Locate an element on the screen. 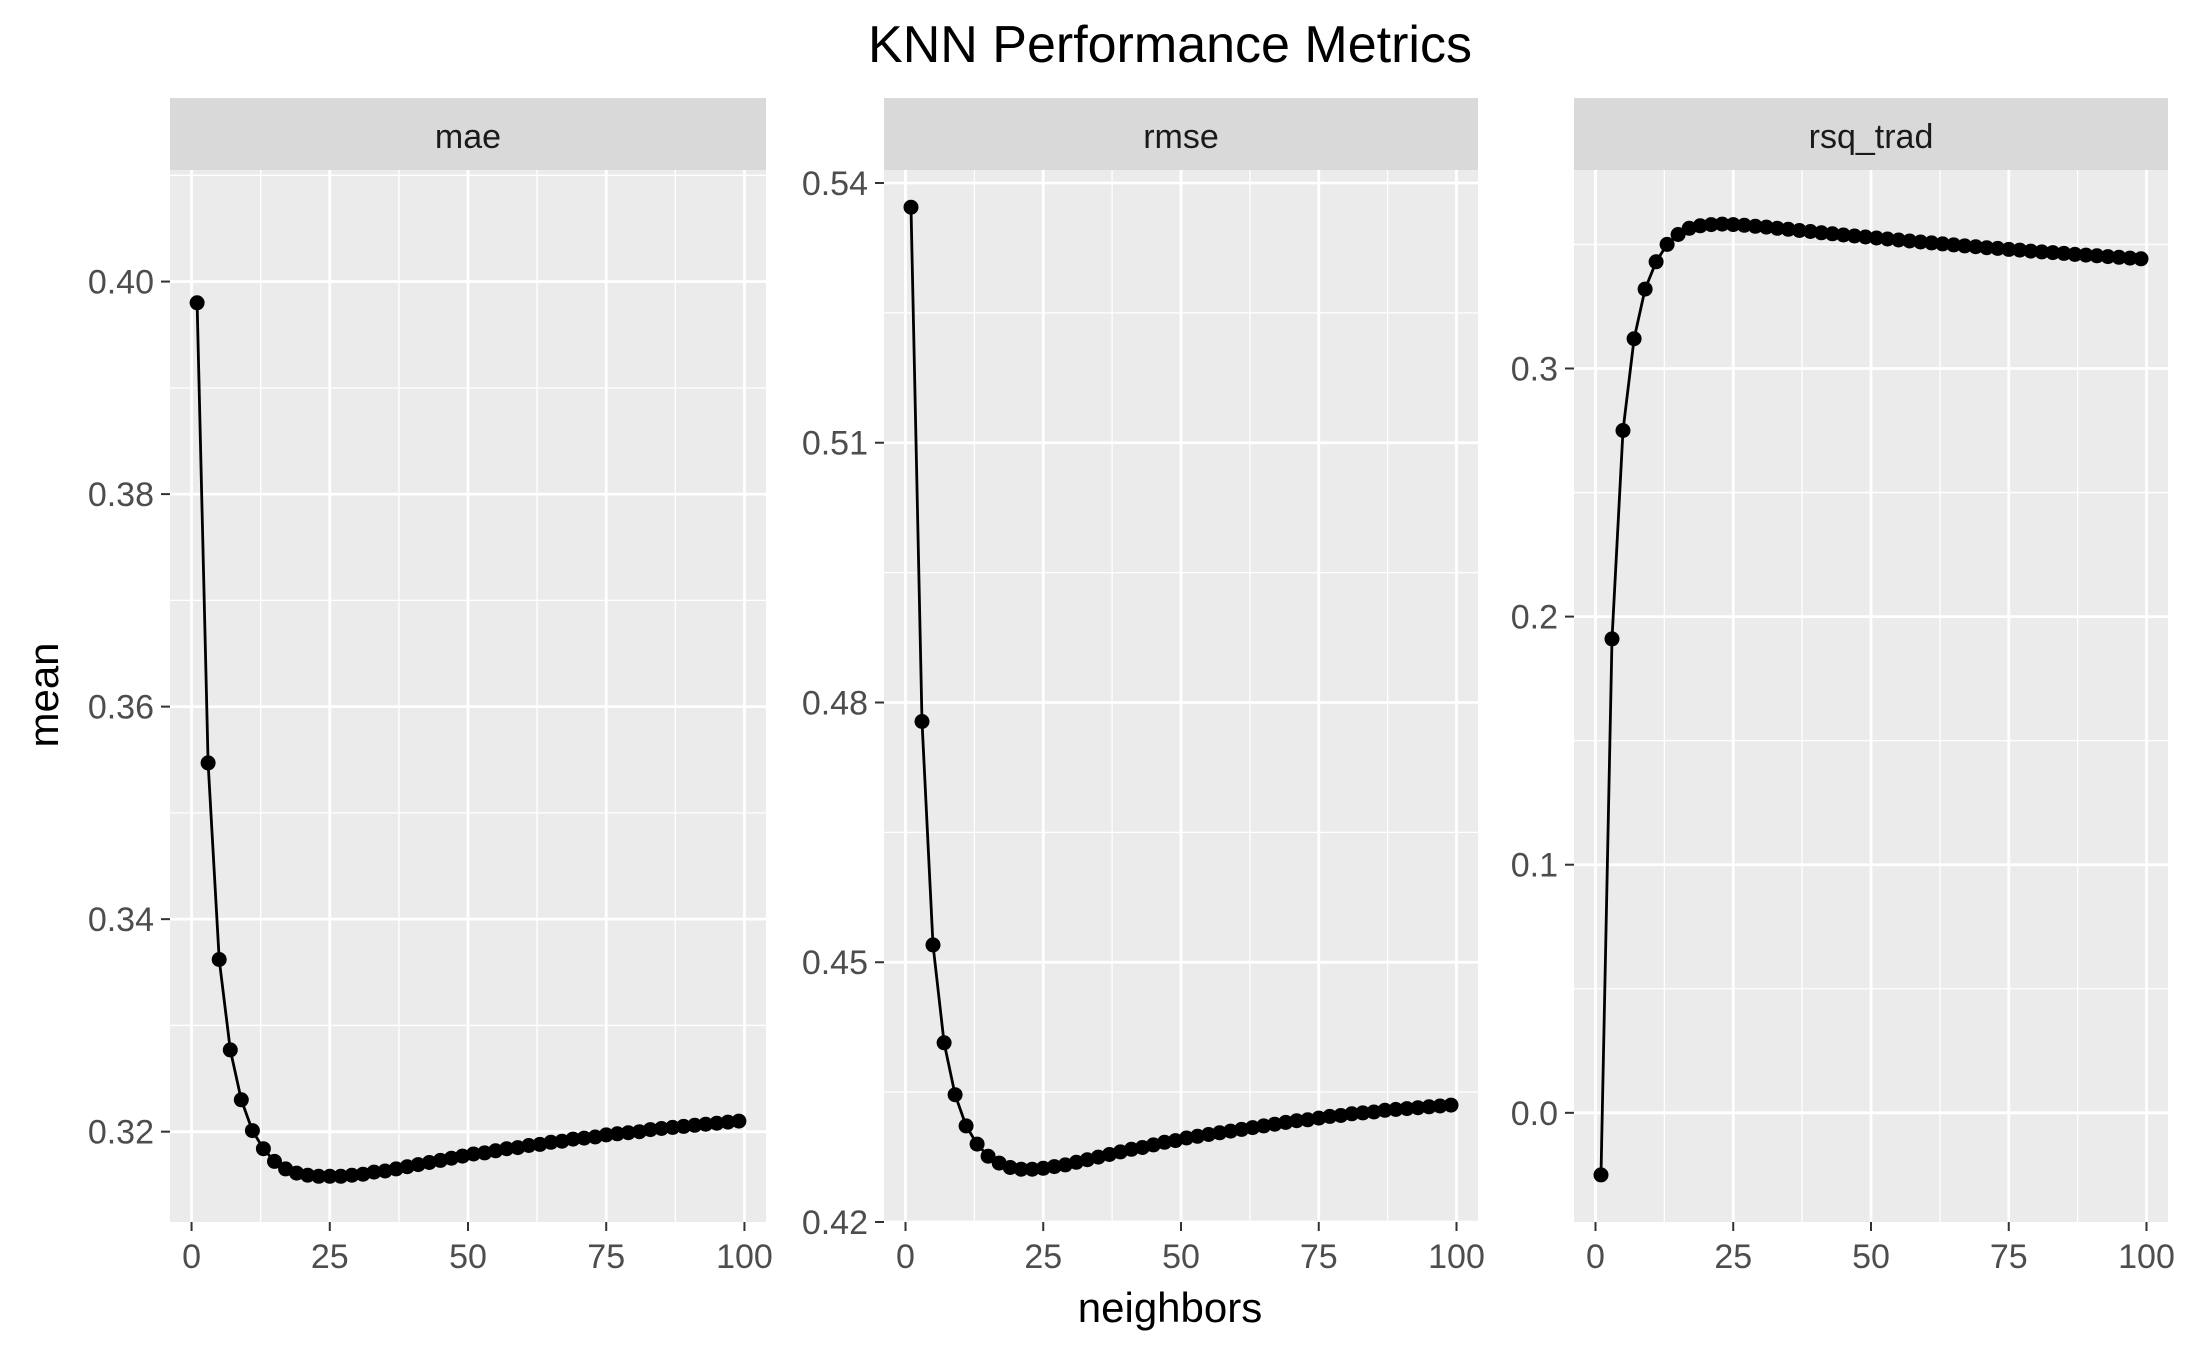 The width and height of the screenshot is (2187, 1350). facet-strip-label: rmse is located at coordinates (1181, 137).